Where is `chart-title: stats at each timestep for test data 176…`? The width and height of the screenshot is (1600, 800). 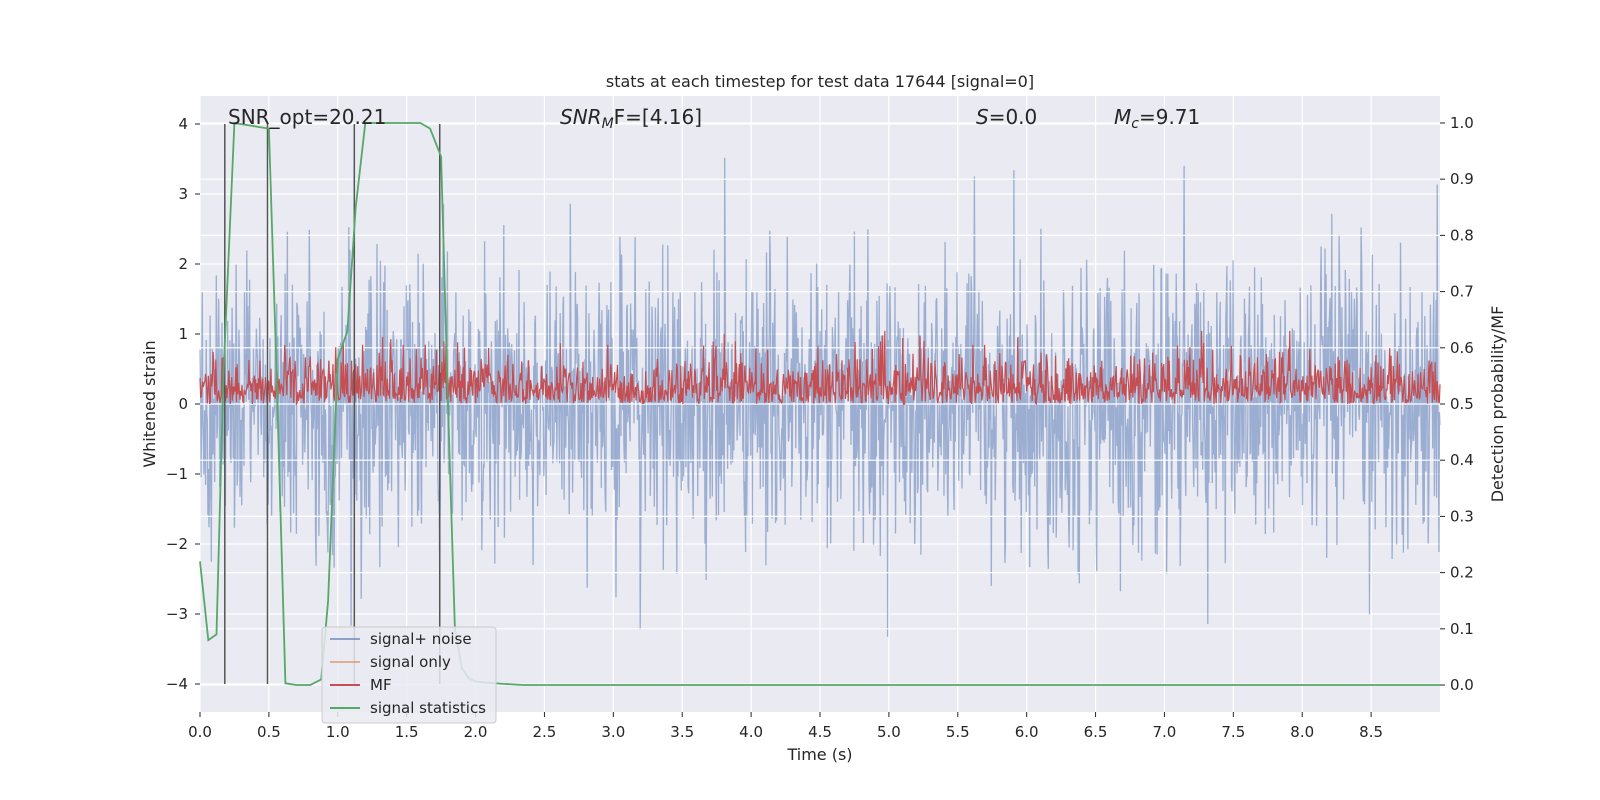
chart-title: stats at each timestep for test data 176… is located at coordinates (820, 81).